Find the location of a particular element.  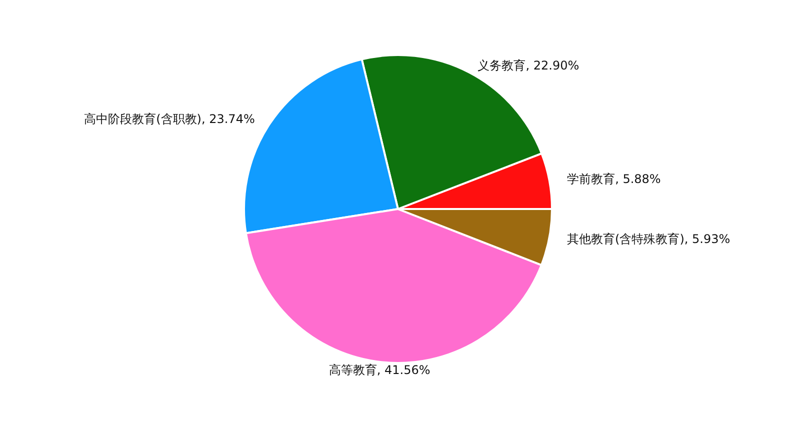

slice-label: 学前教育, 5.88% is located at coordinates (614, 179).